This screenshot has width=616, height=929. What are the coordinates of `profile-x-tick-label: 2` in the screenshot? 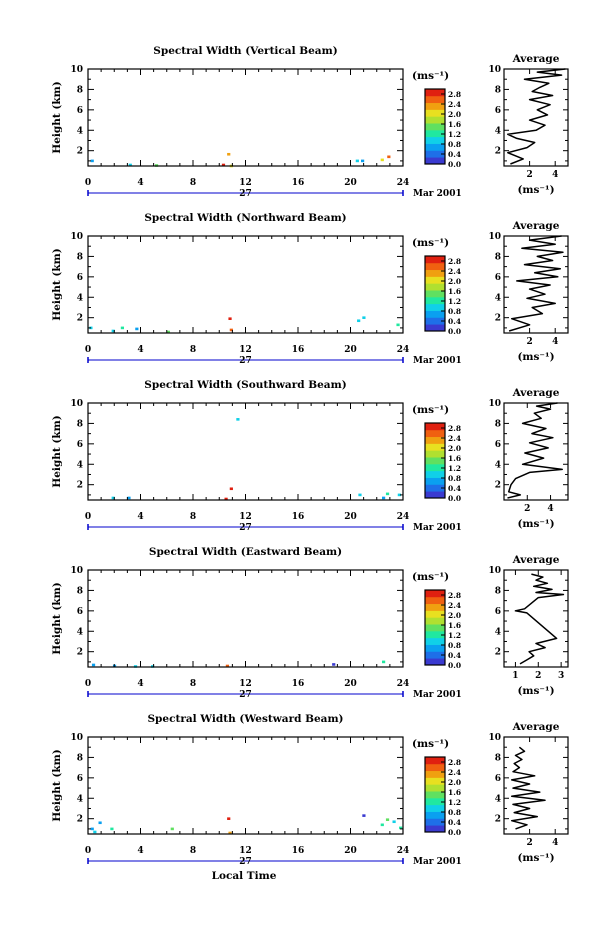 It's located at (529, 843).